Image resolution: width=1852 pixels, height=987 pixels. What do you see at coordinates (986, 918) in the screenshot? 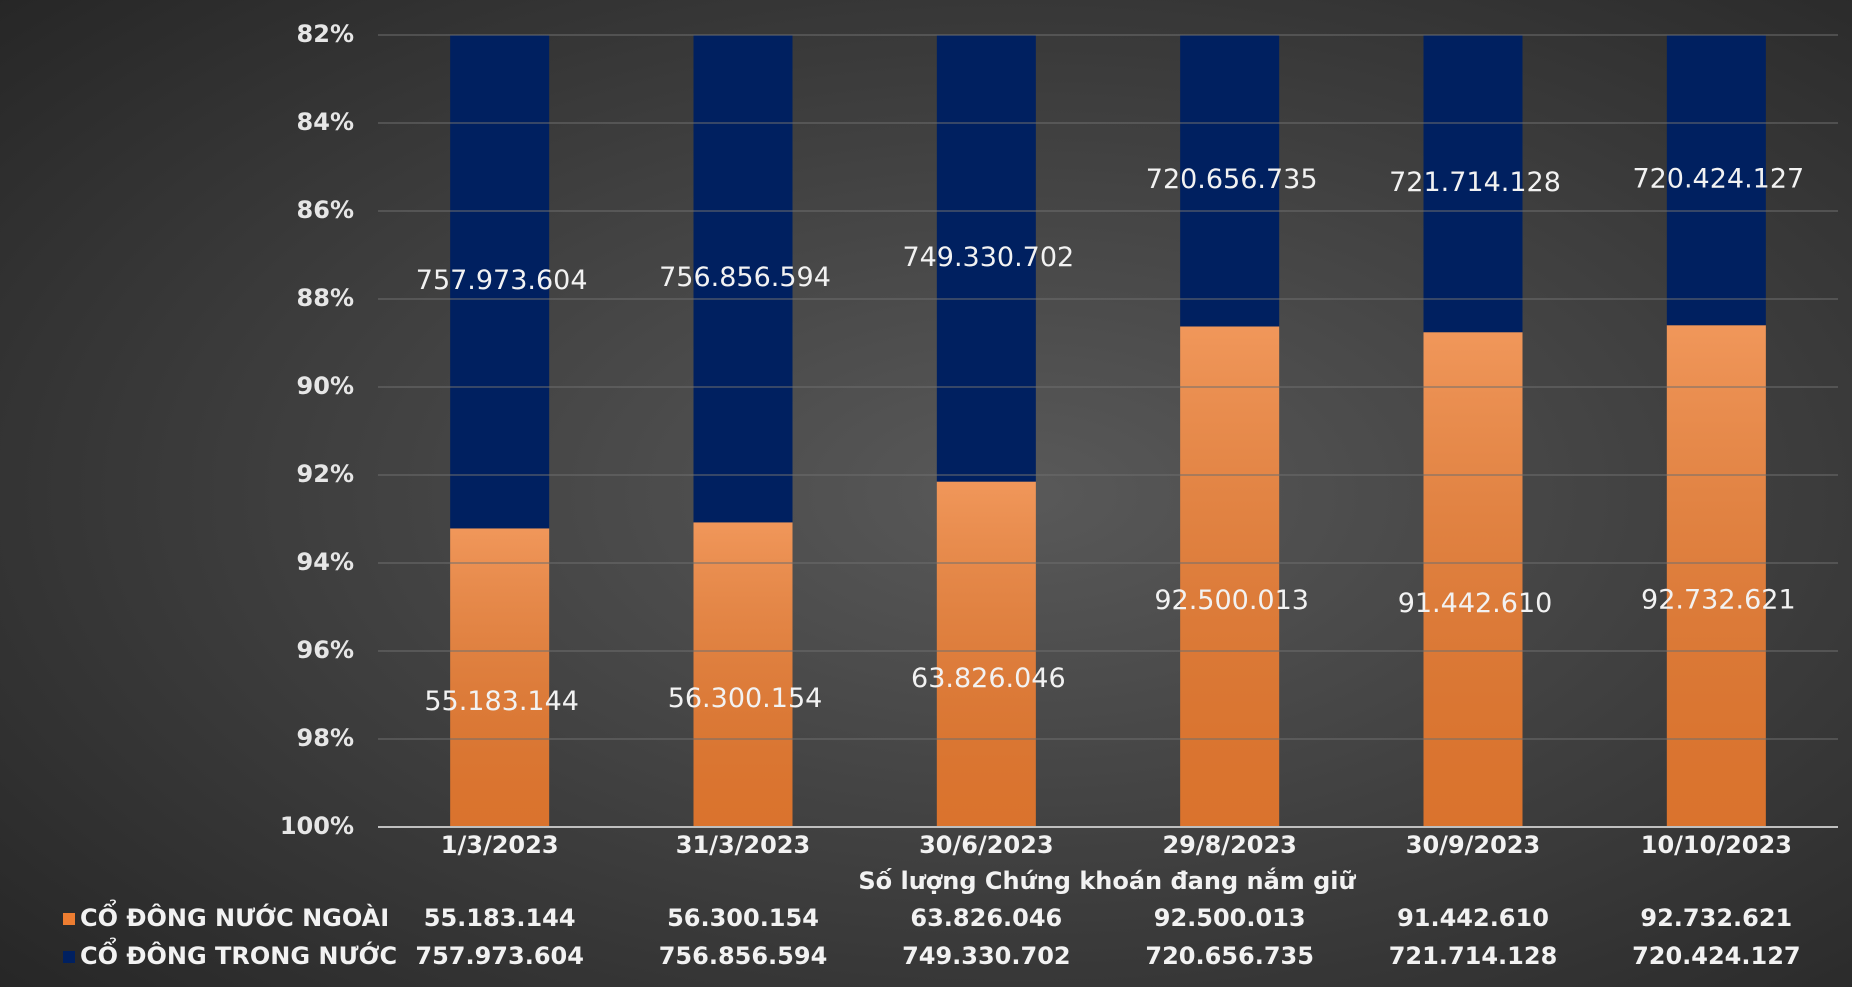
I see `table-value: 63.826.046` at bounding box center [986, 918].